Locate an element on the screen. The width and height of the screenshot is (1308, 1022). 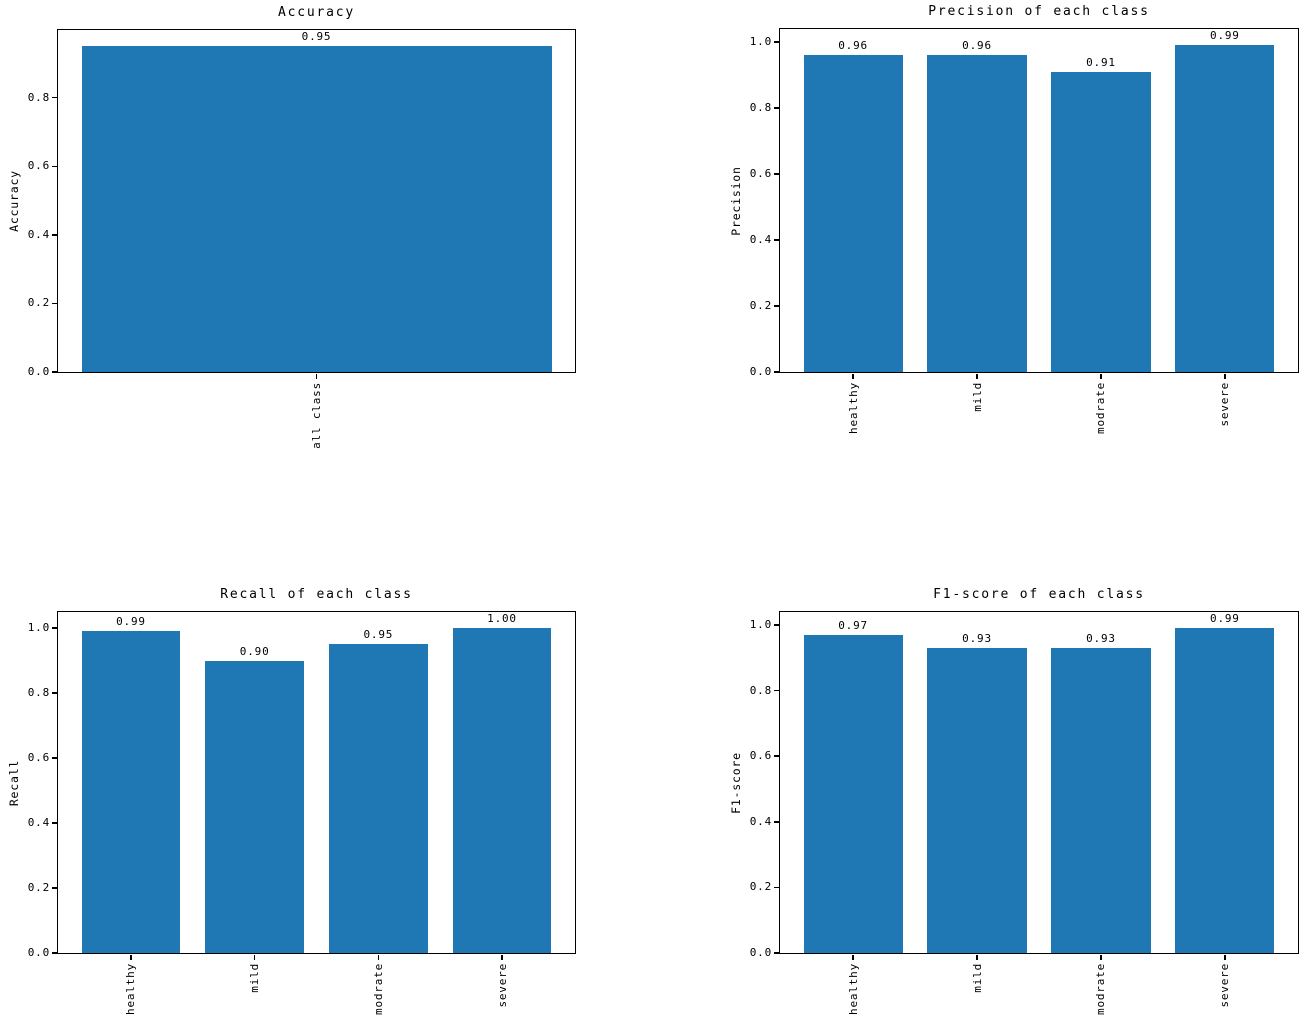
bar-value-label: 1.00 is located at coordinates (502, 619).